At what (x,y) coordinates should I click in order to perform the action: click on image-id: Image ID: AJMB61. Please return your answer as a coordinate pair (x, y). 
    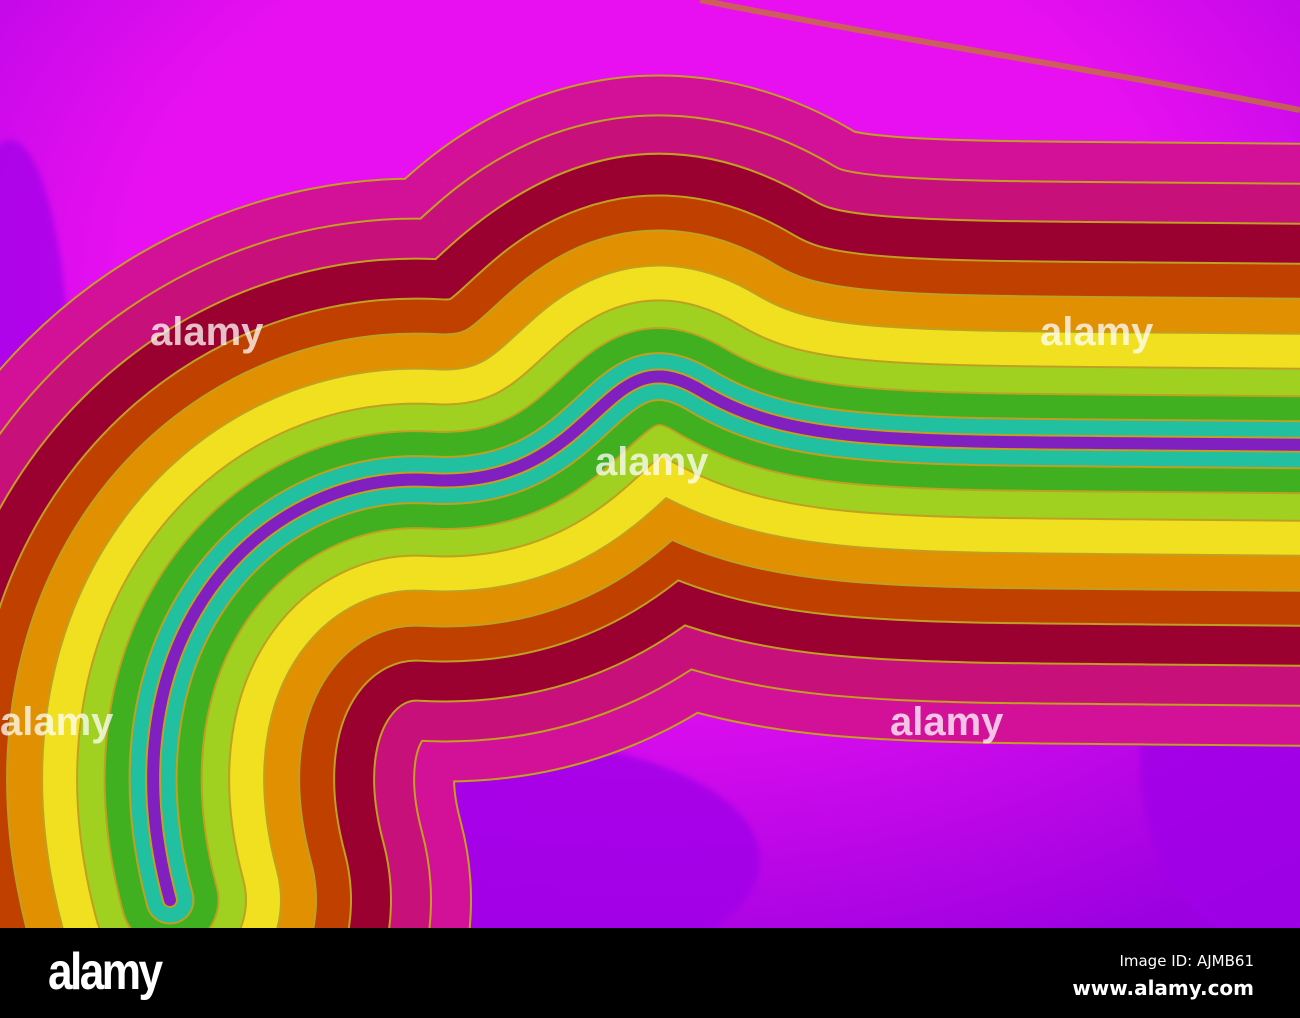
    Looking at the image, I should click on (1186, 961).